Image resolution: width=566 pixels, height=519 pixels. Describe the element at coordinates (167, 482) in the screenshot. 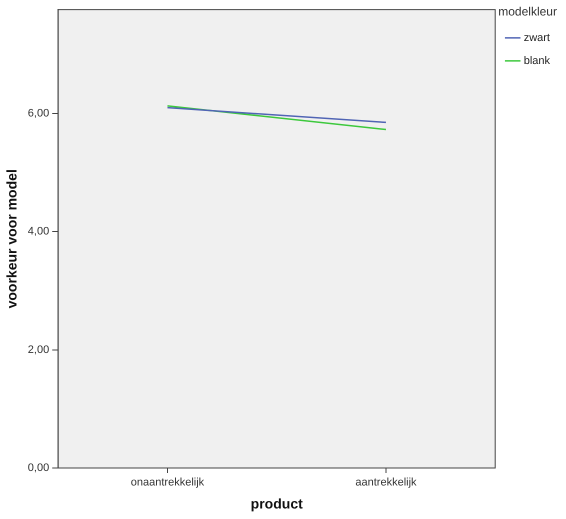

I see `x-tick-label: onaantrekkelijk` at that location.